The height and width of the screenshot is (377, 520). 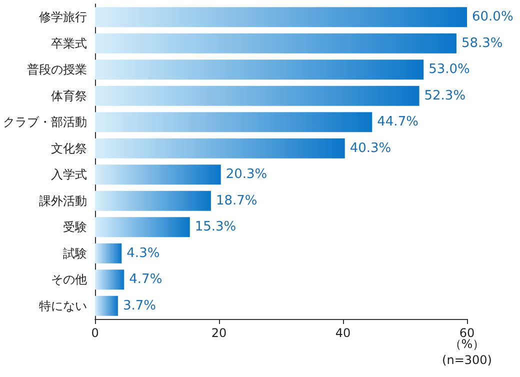 What do you see at coordinates (237, 200) in the screenshot?
I see `data-label: 18.7%` at bounding box center [237, 200].